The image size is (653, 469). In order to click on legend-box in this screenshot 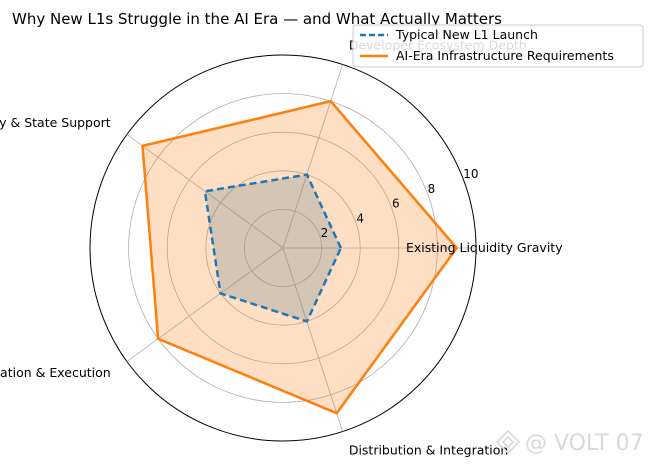, I will do `click(498, 46)`.